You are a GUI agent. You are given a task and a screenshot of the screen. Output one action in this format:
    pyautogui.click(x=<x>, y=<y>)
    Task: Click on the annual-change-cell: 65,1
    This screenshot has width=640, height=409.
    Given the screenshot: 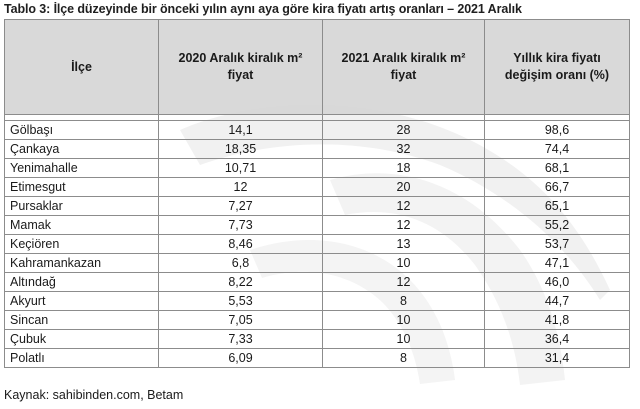 What is the action you would take?
    pyautogui.click(x=557, y=206)
    